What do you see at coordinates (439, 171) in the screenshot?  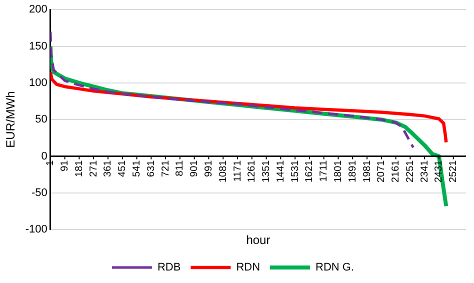 I see `x-tick-label: 2431` at bounding box center [439, 171].